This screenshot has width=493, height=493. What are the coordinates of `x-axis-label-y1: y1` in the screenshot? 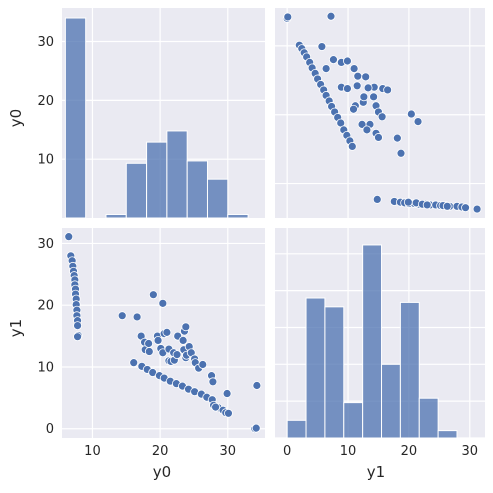 It's located at (376, 472).